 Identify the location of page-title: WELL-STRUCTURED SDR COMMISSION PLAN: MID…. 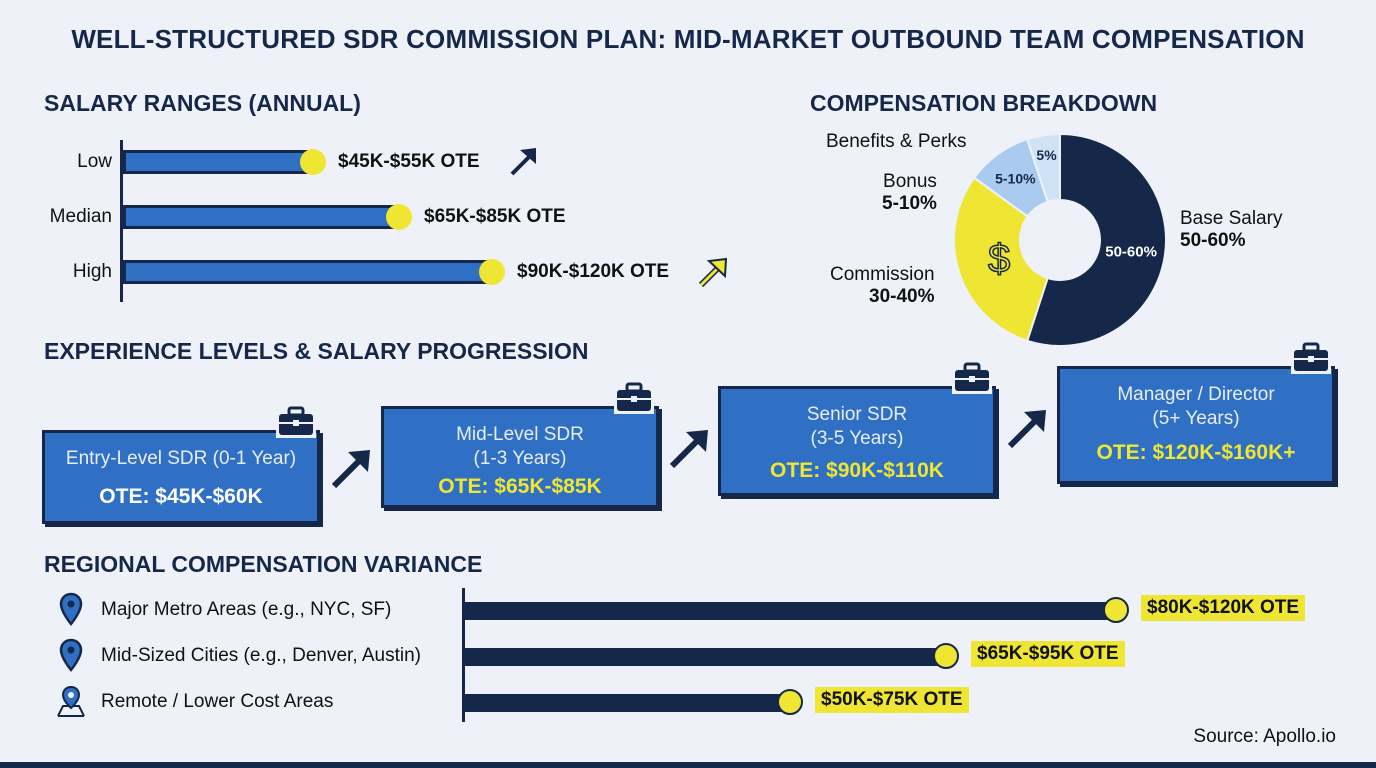
(688, 39).